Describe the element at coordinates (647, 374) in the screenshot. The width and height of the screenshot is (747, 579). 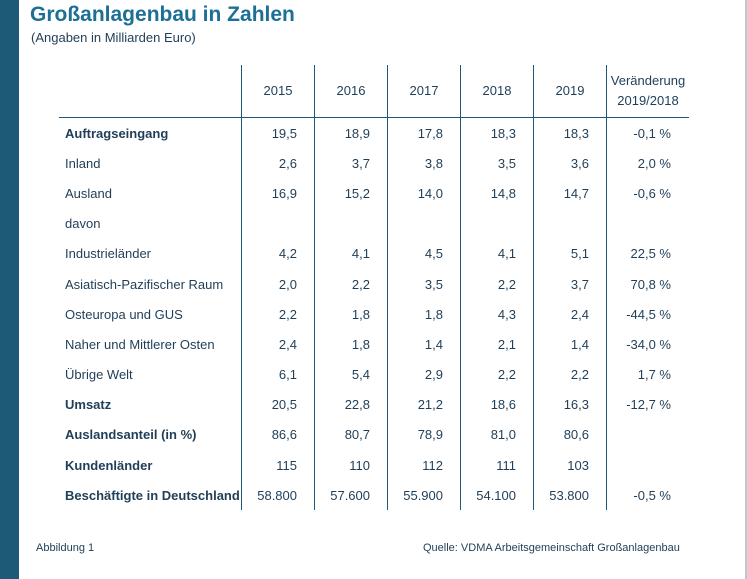
I see `change-cell: 1,7 %` at that location.